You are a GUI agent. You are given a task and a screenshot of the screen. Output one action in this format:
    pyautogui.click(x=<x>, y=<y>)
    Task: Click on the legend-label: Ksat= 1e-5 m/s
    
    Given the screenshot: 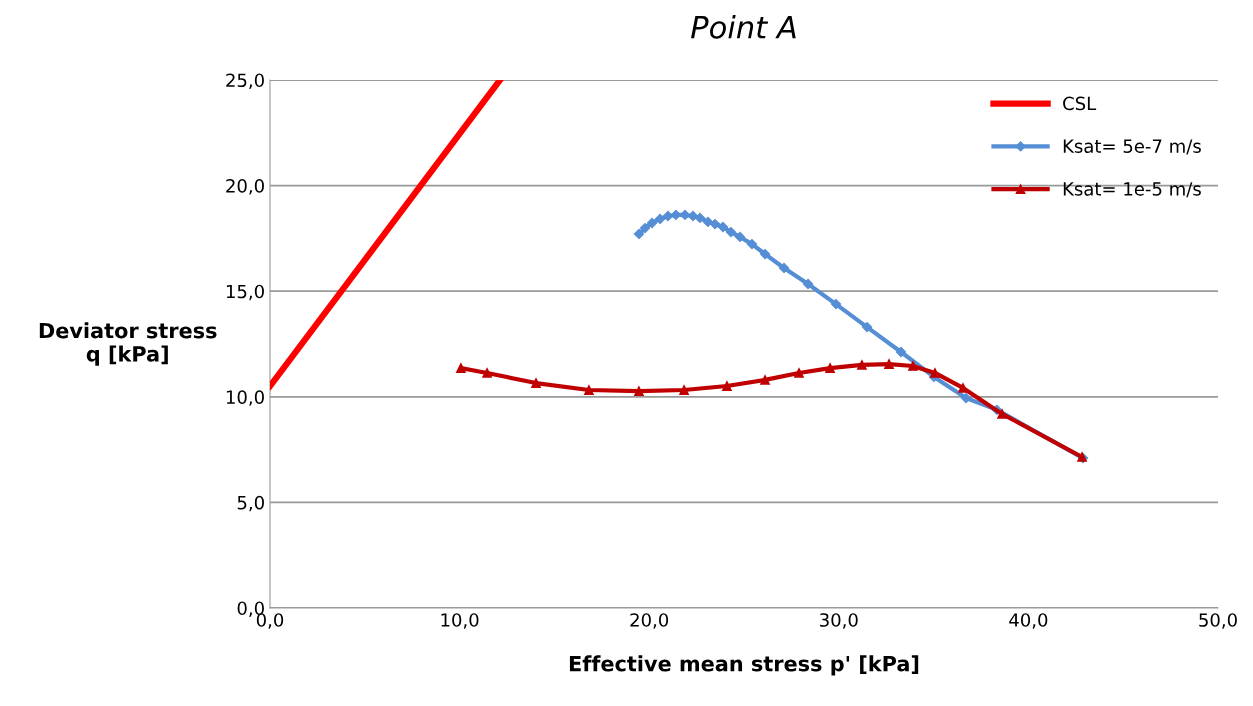 What is the action you would take?
    pyautogui.click(x=1132, y=190)
    